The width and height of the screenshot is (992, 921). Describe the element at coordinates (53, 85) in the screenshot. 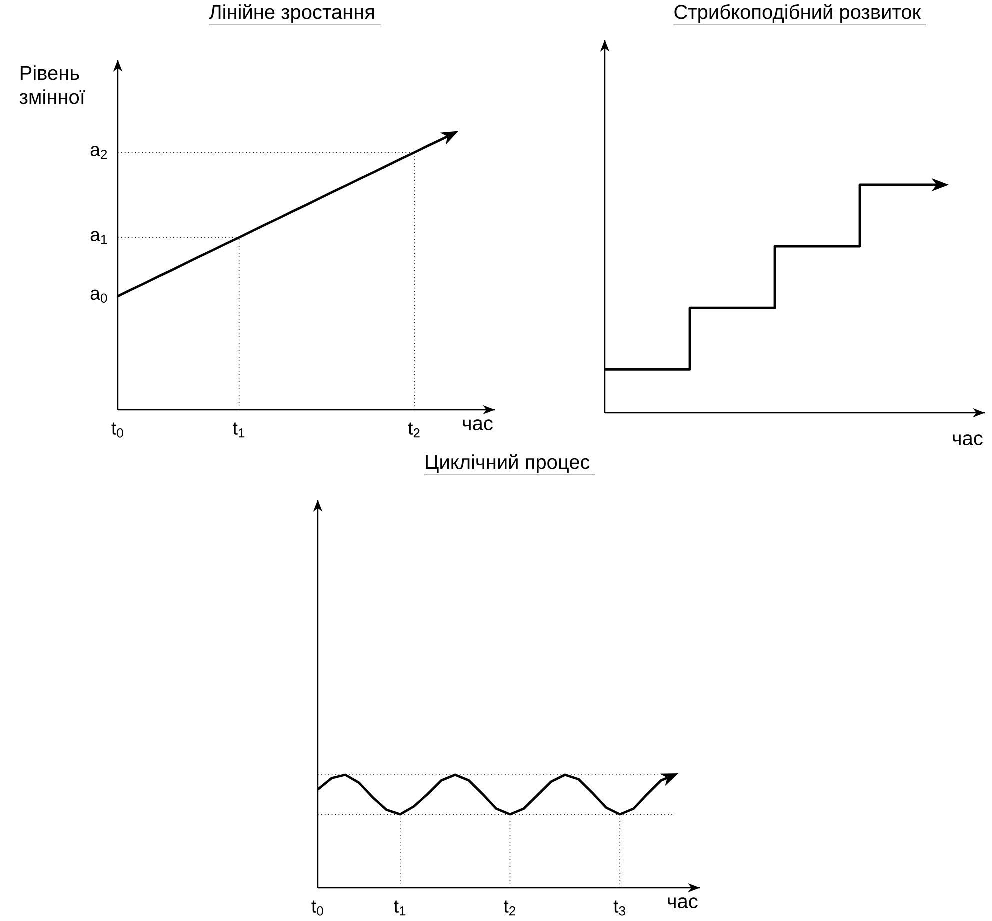

I see `y-axis-title: Рівень змінної` at that location.